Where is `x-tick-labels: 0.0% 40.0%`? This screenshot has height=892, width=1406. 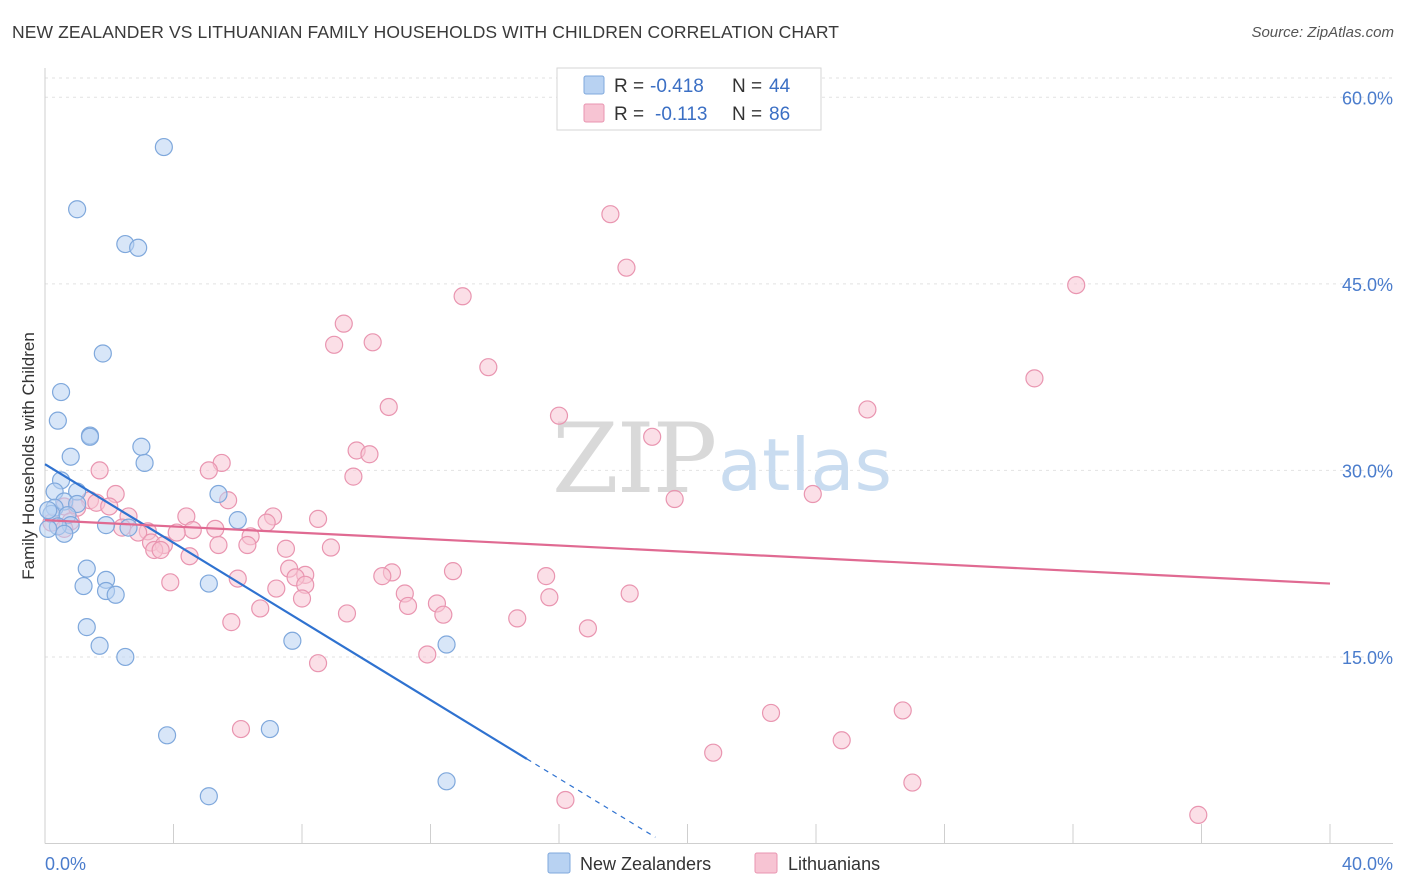
x-tick-labels: 0.0% 40.0% is located at coordinates (719, 864).